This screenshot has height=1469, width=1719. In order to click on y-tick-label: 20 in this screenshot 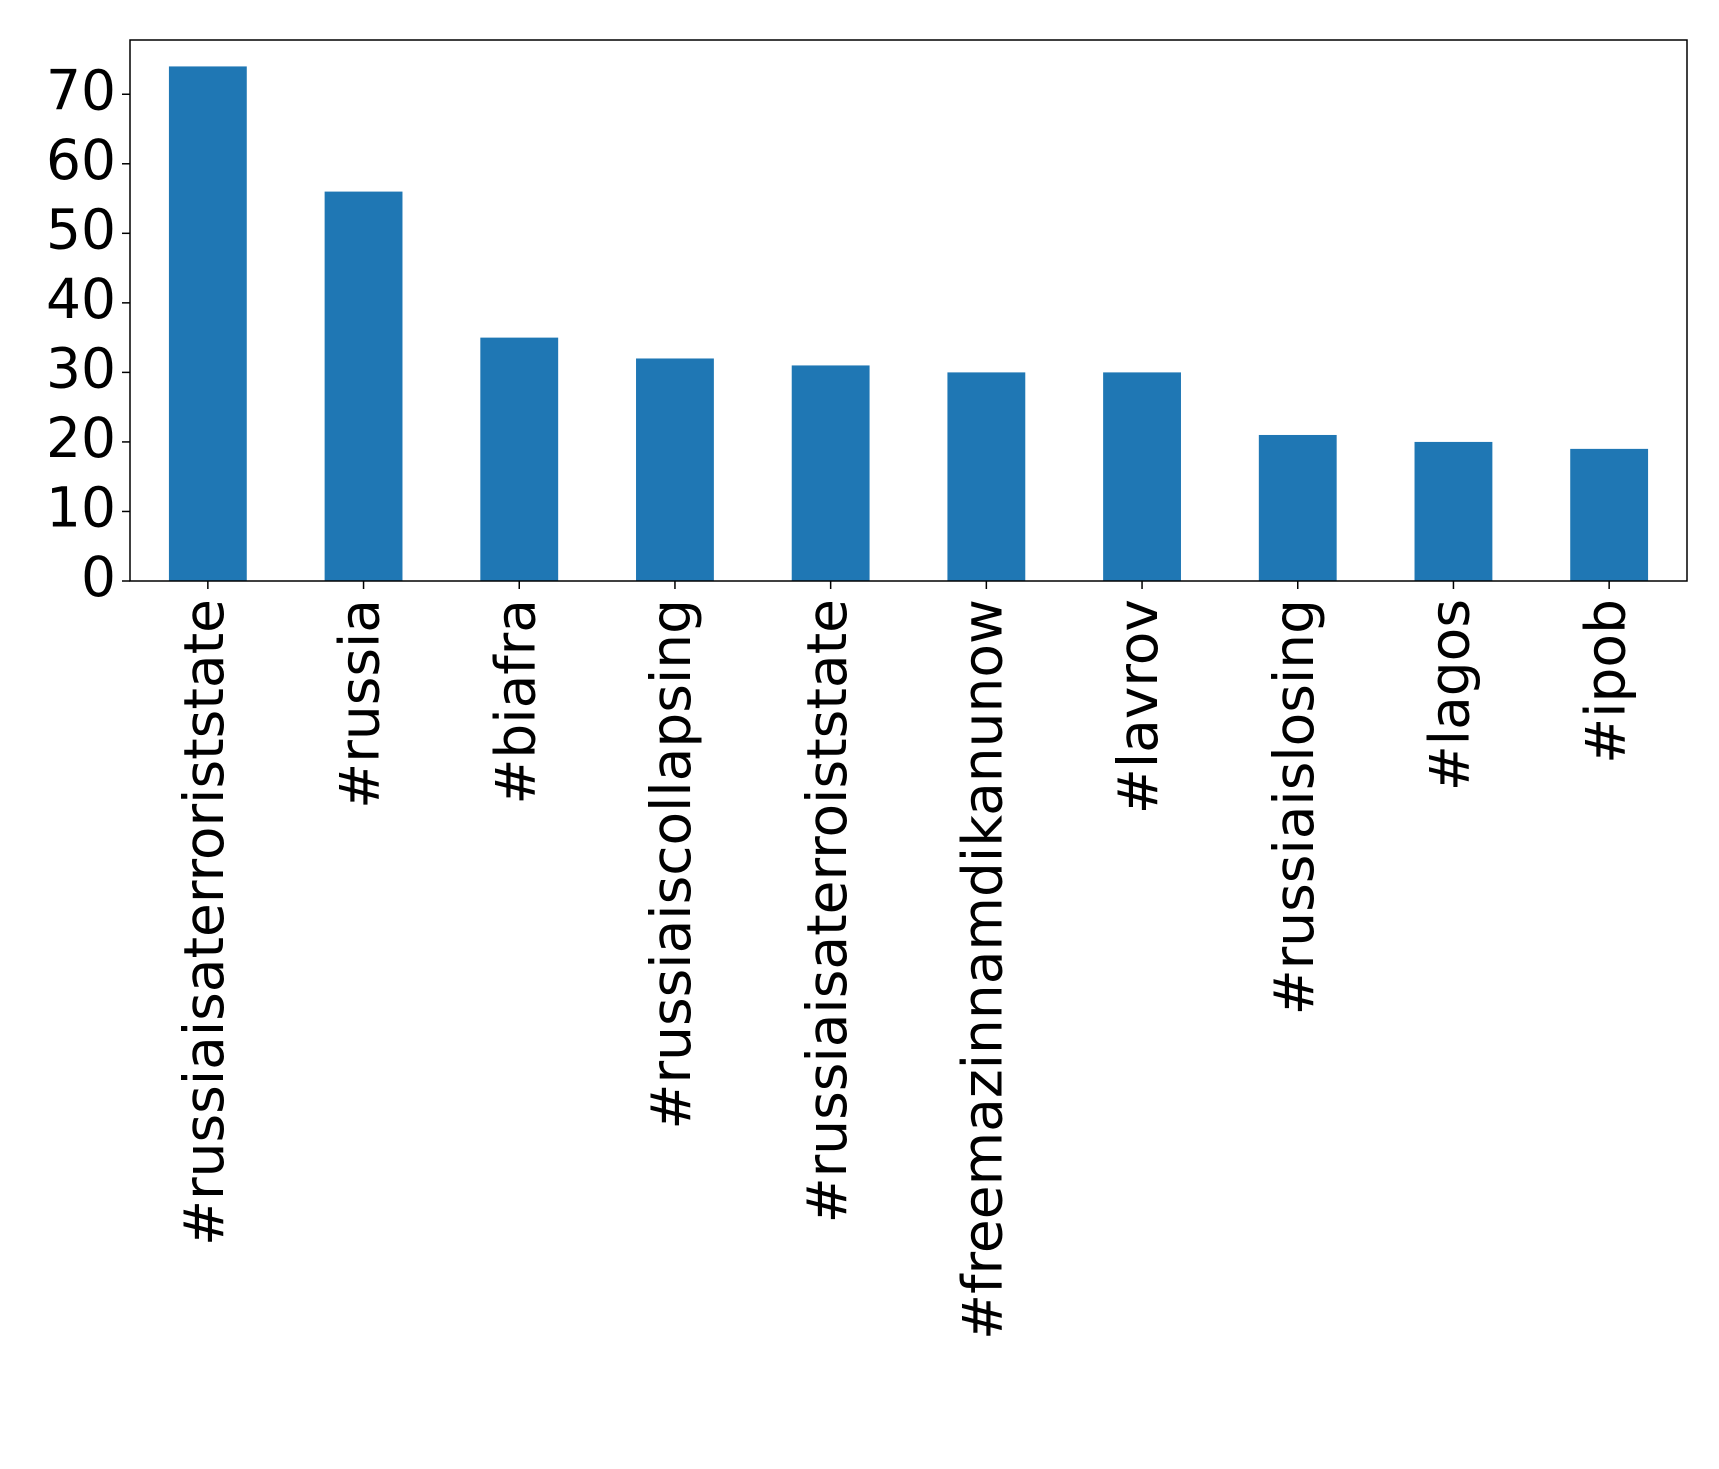, I will do `click(81, 438)`.